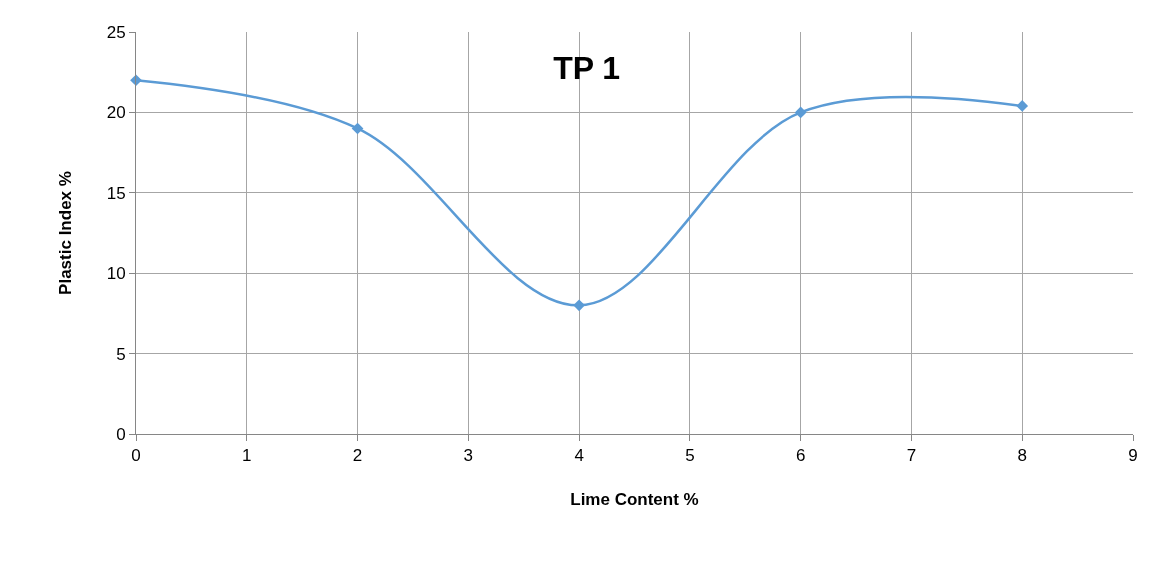 The image size is (1164, 567). What do you see at coordinates (587, 68) in the screenshot?
I see `text: TP 1` at bounding box center [587, 68].